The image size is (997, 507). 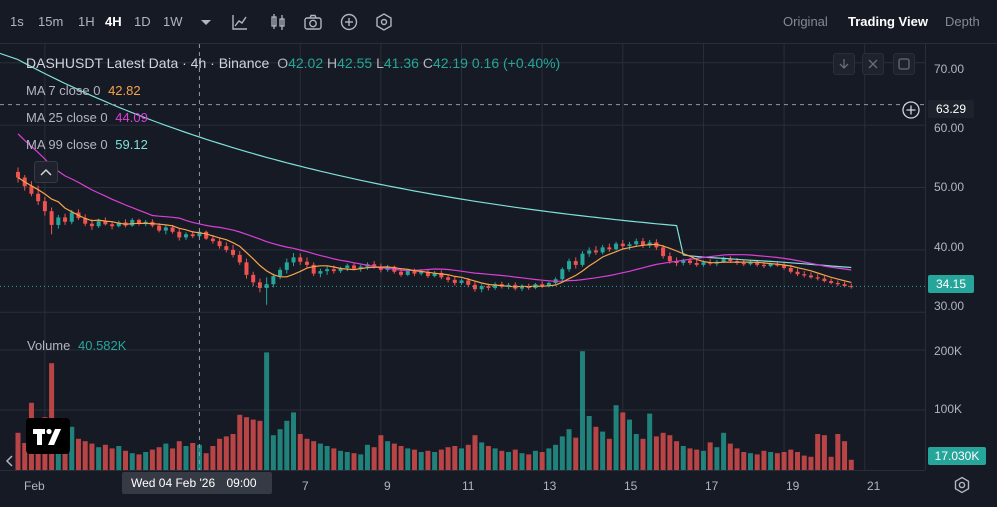 I want to click on tradingview-logo-icon, so click(x=47, y=436).